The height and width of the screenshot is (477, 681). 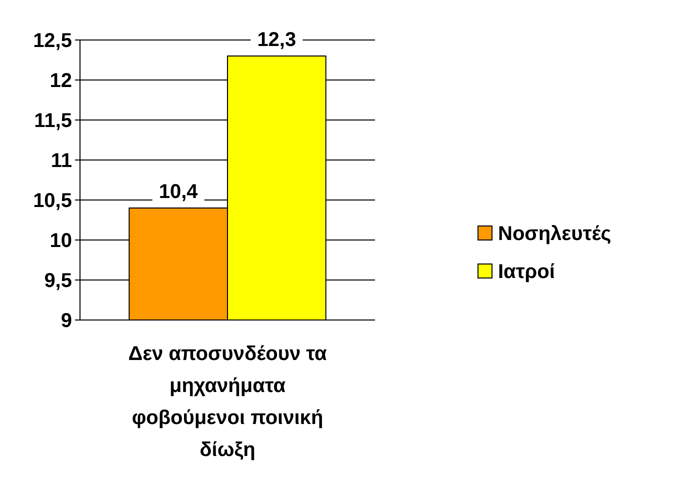 I want to click on y-tick-label: 12,5, so click(x=52, y=41).